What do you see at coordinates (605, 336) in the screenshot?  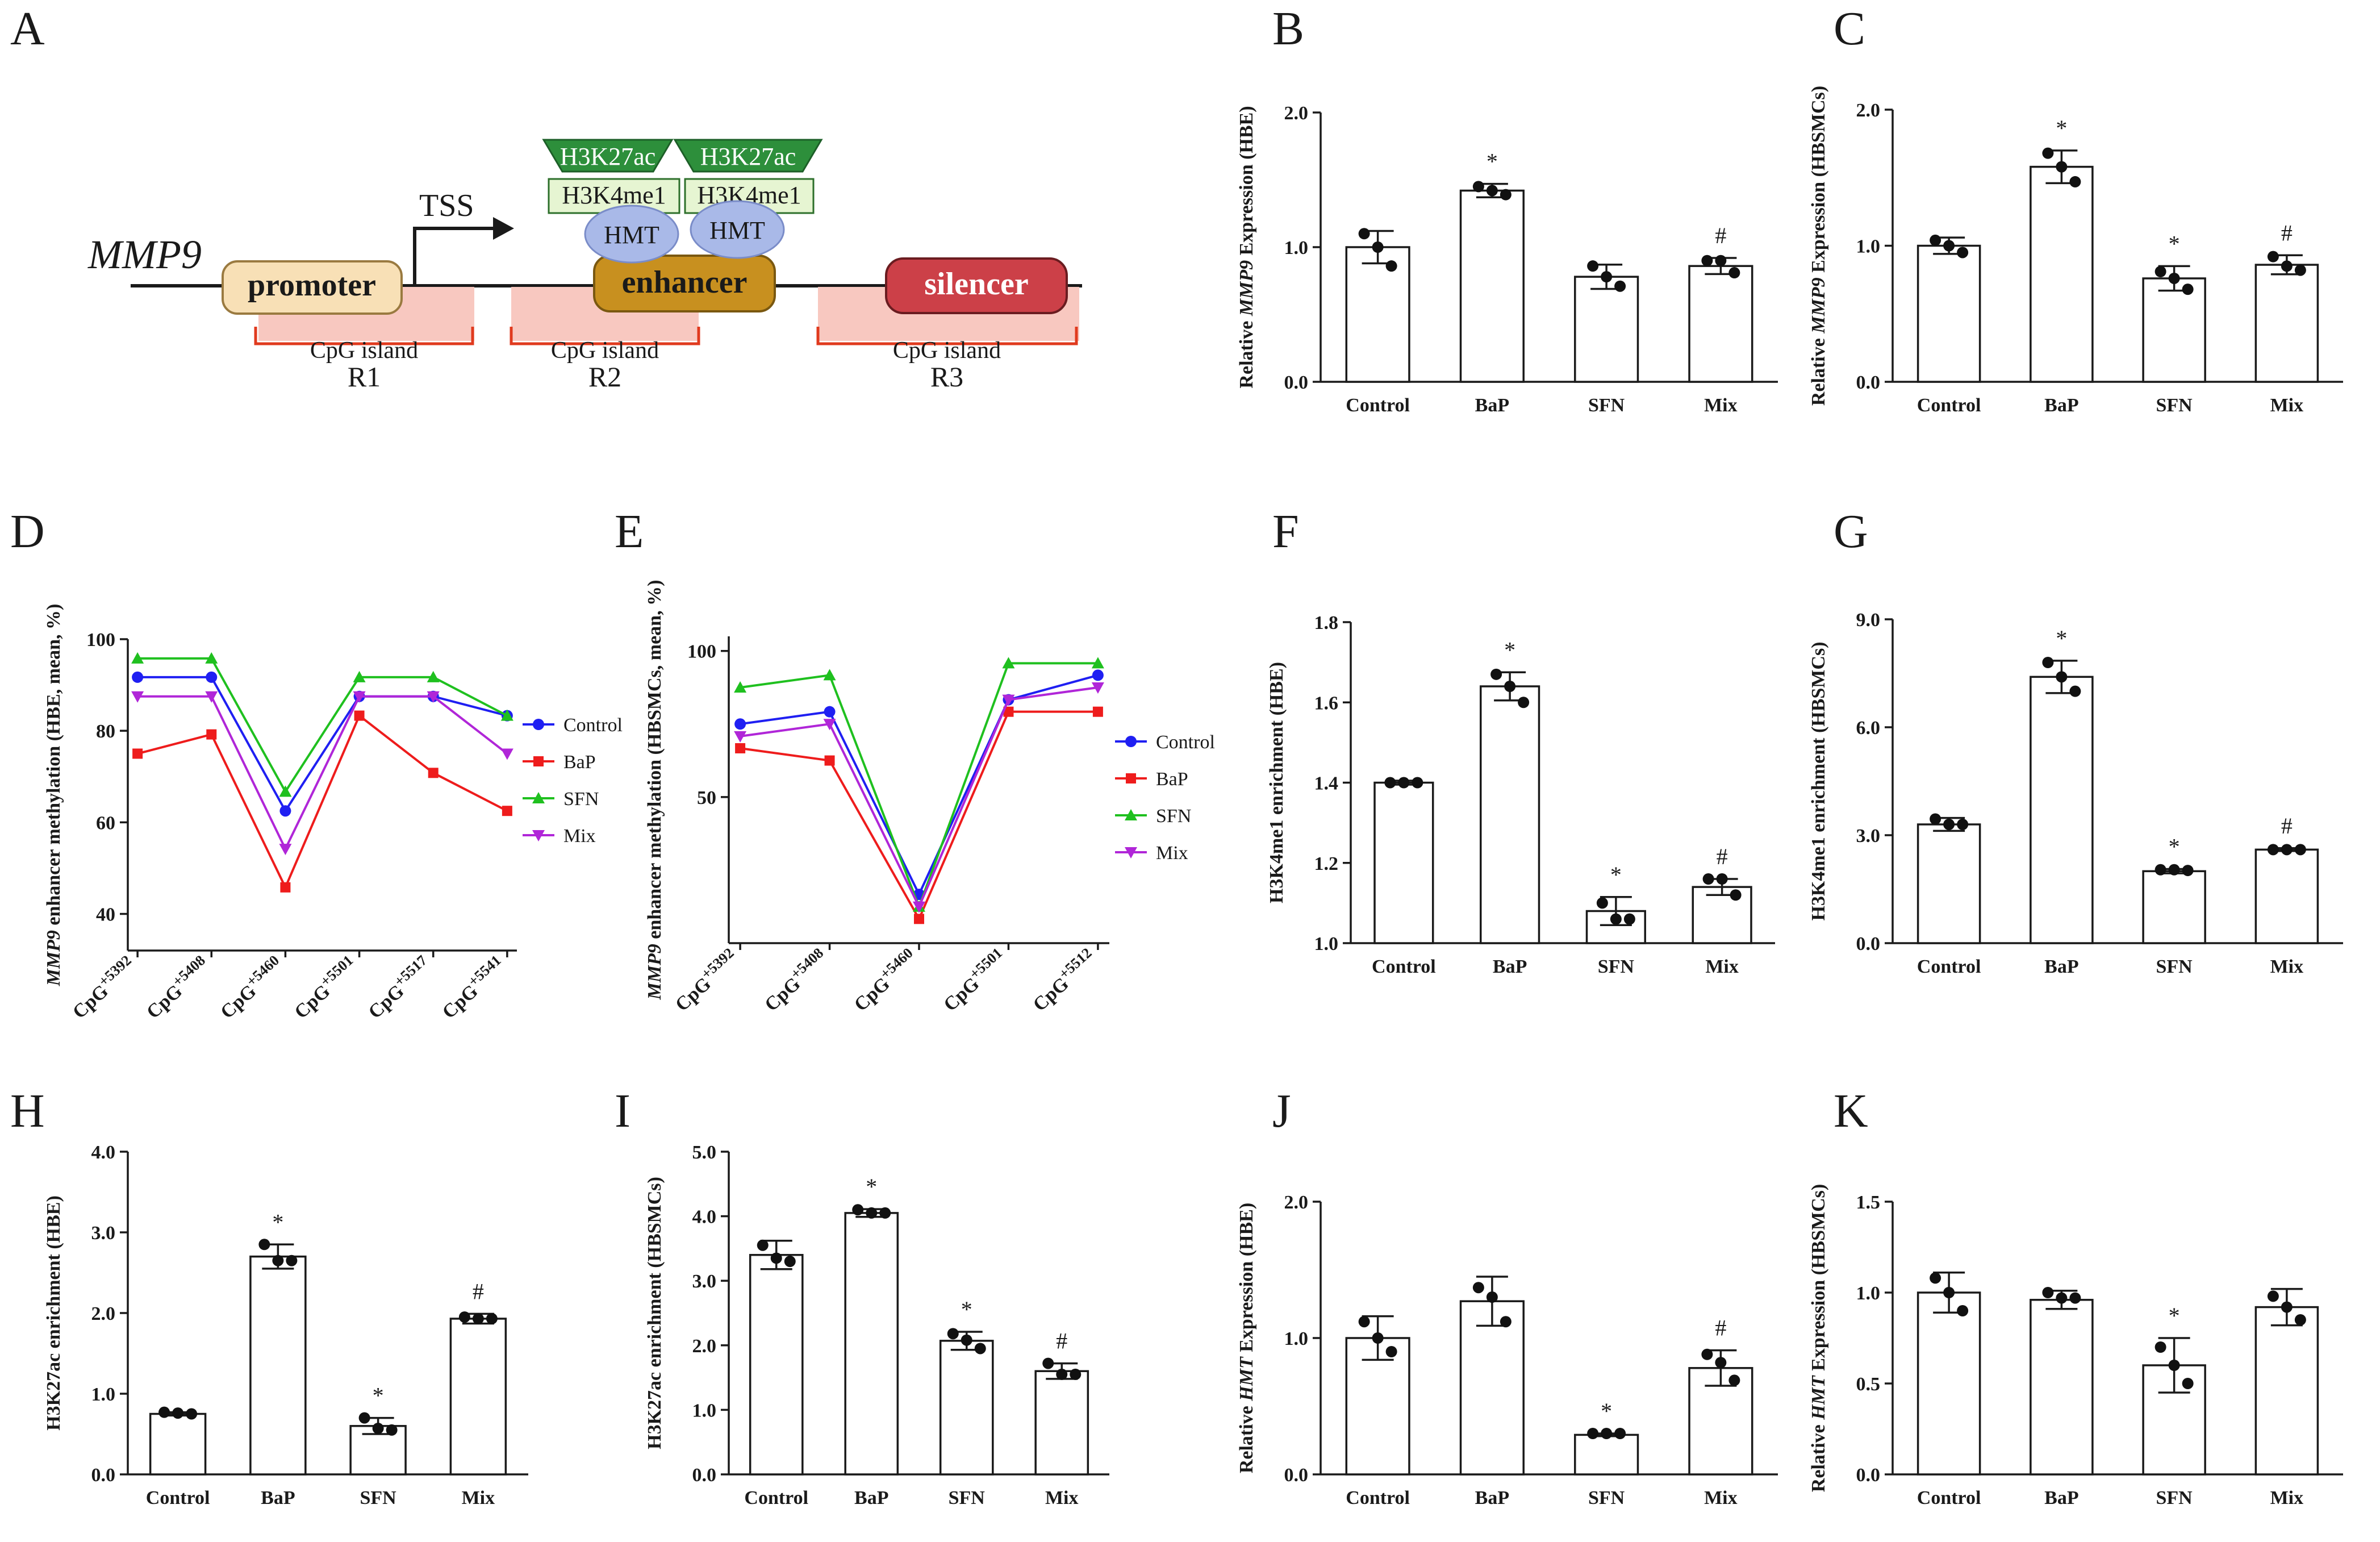 I see `cpg-bracket-r2` at bounding box center [605, 336].